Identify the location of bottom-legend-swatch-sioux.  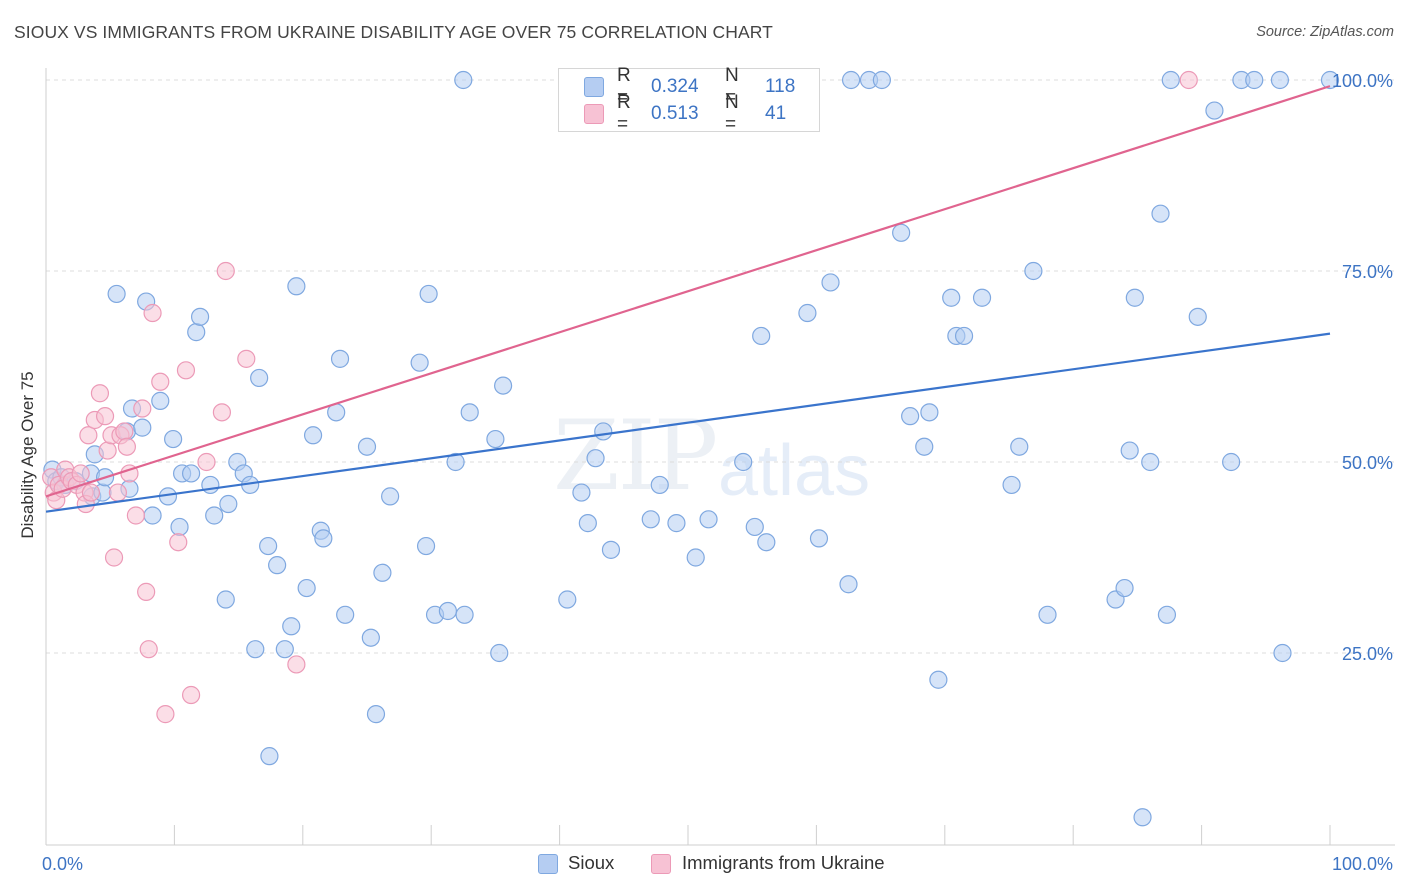
(548, 864).